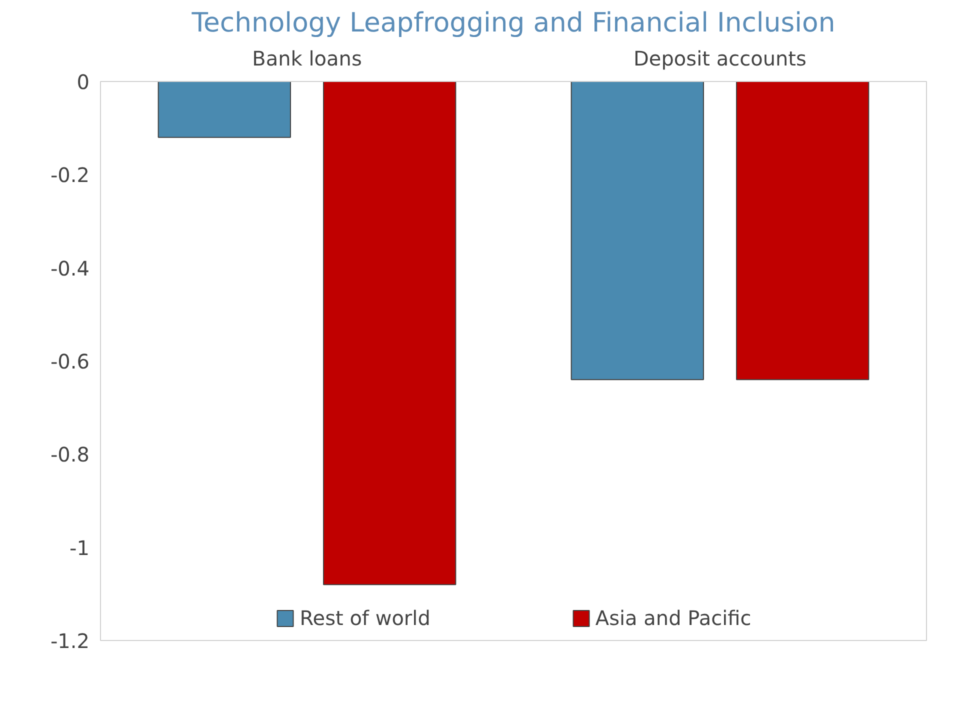  What do you see at coordinates (80, 548) in the screenshot?
I see `y-tick-label: -1` at bounding box center [80, 548].